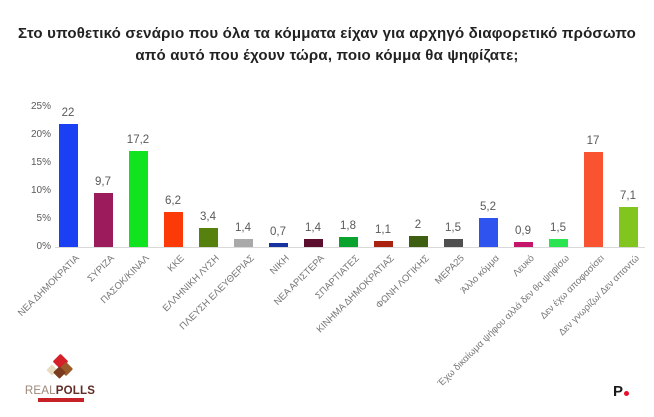  I want to click on bar-value-label: 0,7, so click(278, 232).